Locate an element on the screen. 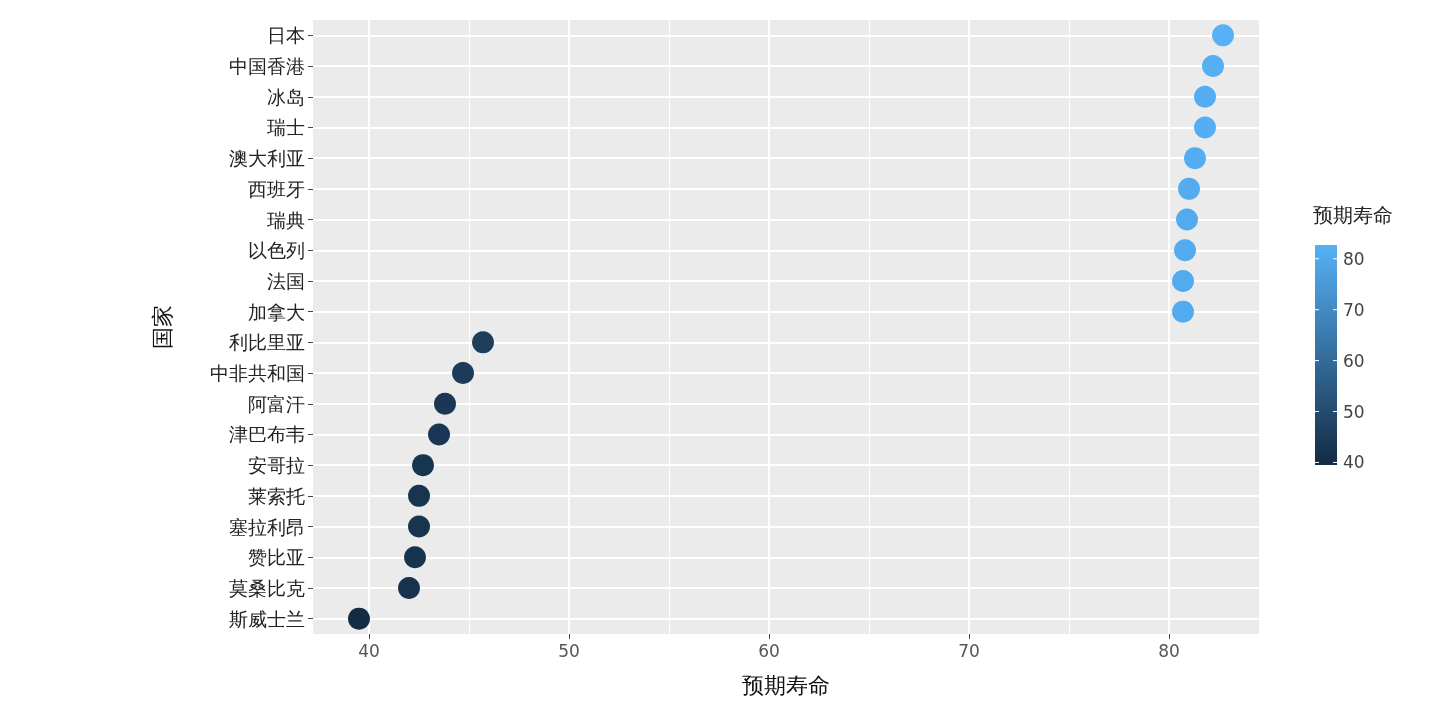 The height and width of the screenshot is (720, 1440). y-axis-title: 国家 is located at coordinates (162, 327).